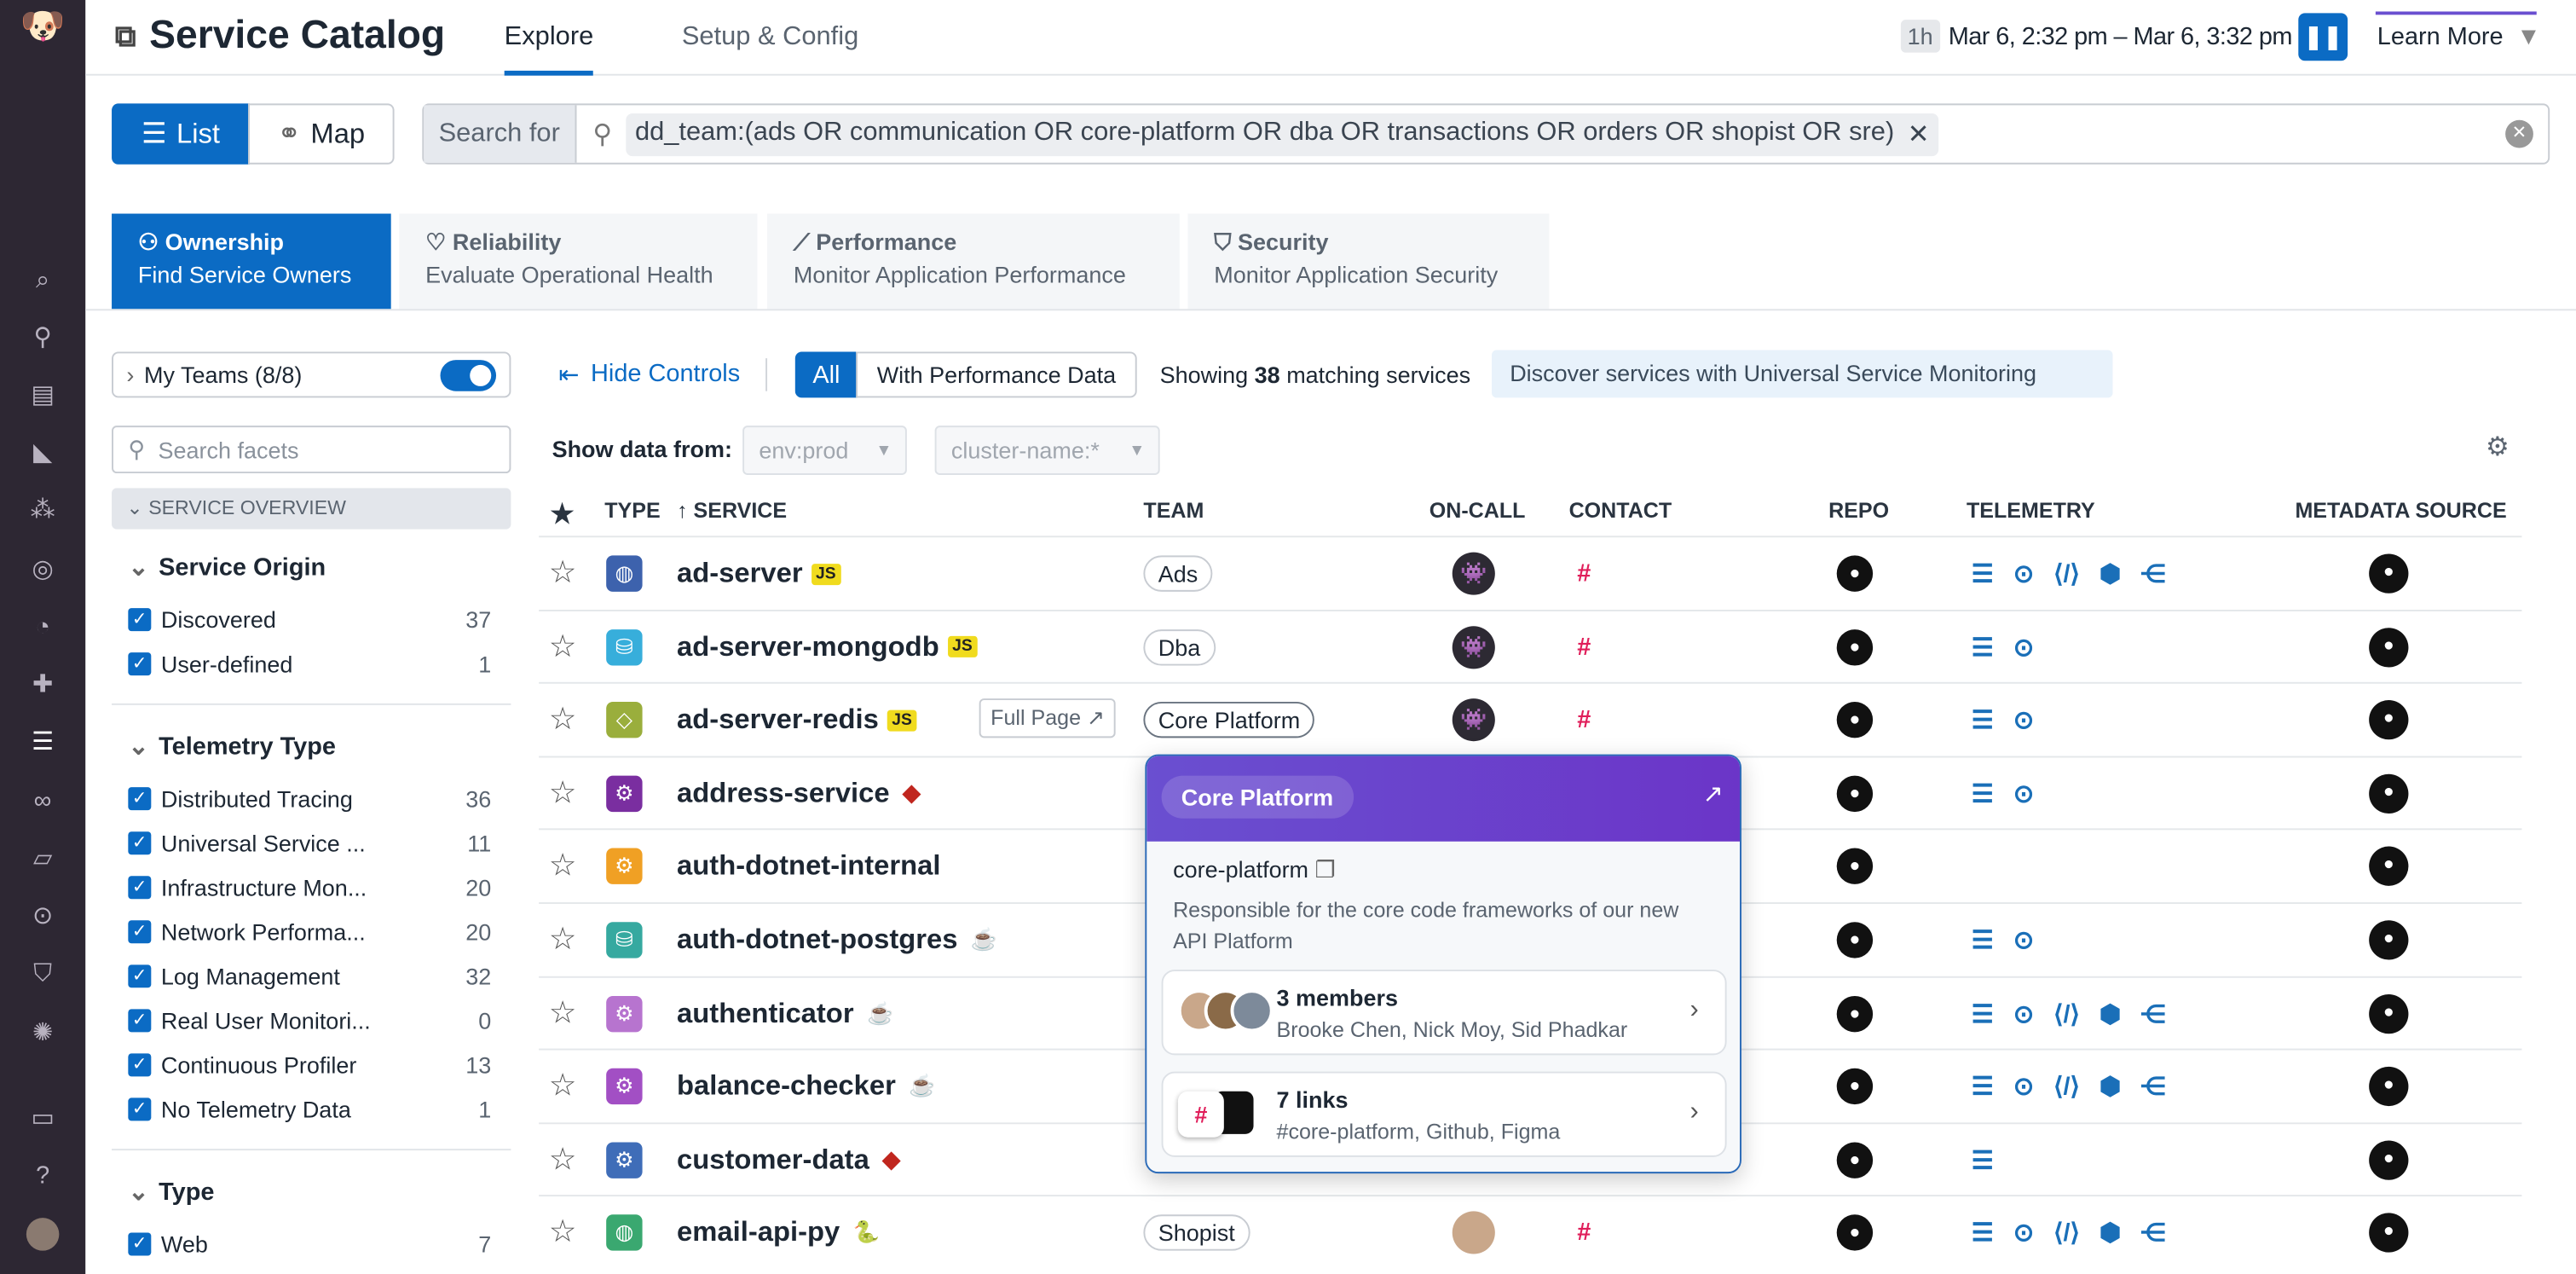 The image size is (2576, 1274). Describe the element at coordinates (42, 626) in the screenshot. I see `gauge-icon: ◔` at that location.